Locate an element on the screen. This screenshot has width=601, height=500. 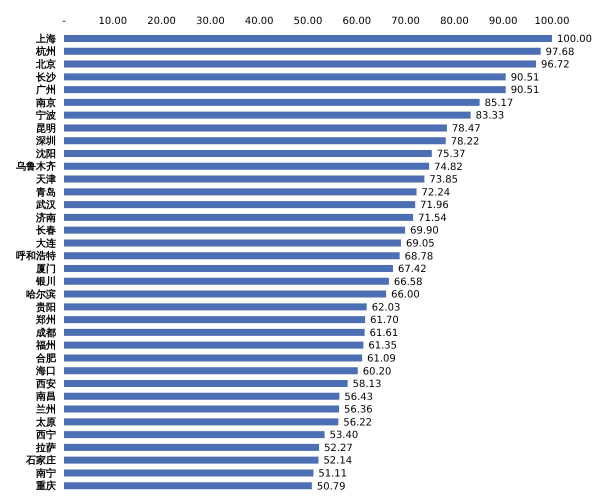
data-label: 56.43 is located at coordinates (359, 397).